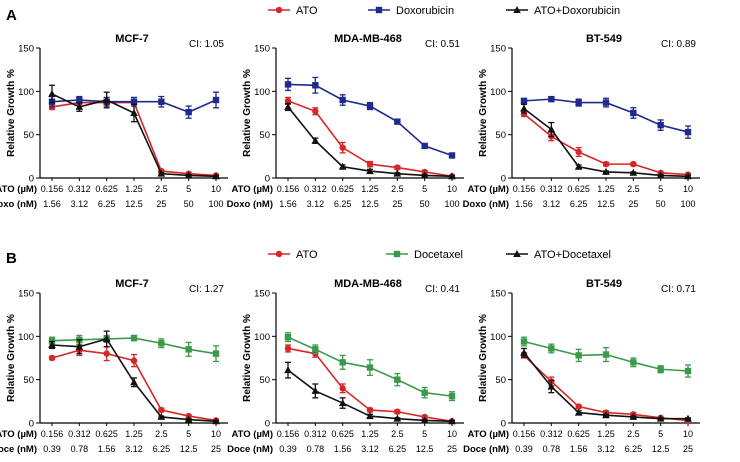 The height and width of the screenshot is (462, 740). I want to click on chart-title: MDA-MB-468, so click(368, 284).